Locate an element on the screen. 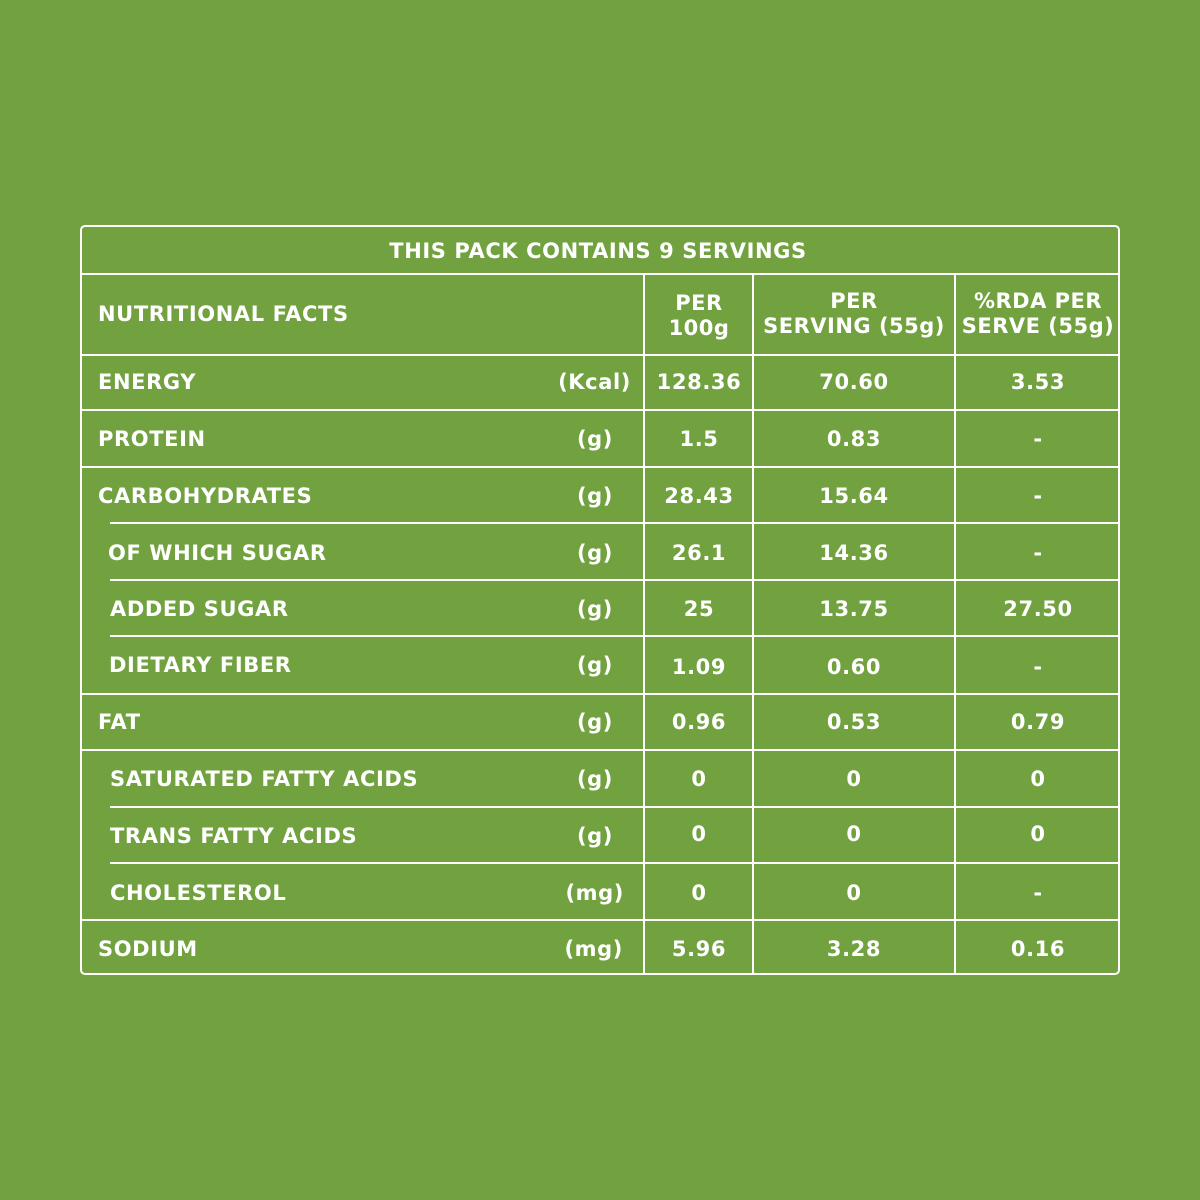  header-rda: %RDA PER SERVE (55g) is located at coordinates (1038, 314).